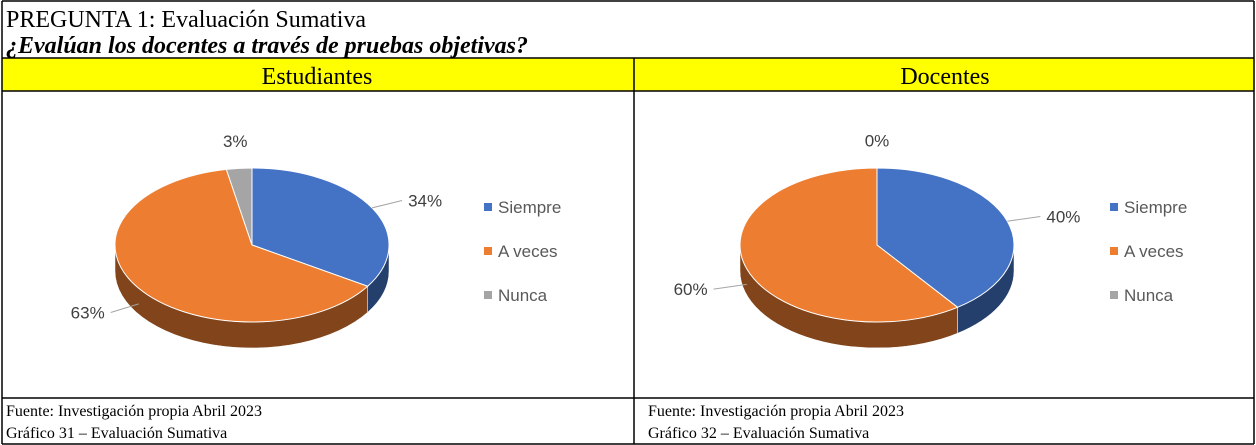 The height and width of the screenshot is (445, 1256). I want to click on caption: Gráfico 32 – Evaluación Sumativa, so click(758, 433).